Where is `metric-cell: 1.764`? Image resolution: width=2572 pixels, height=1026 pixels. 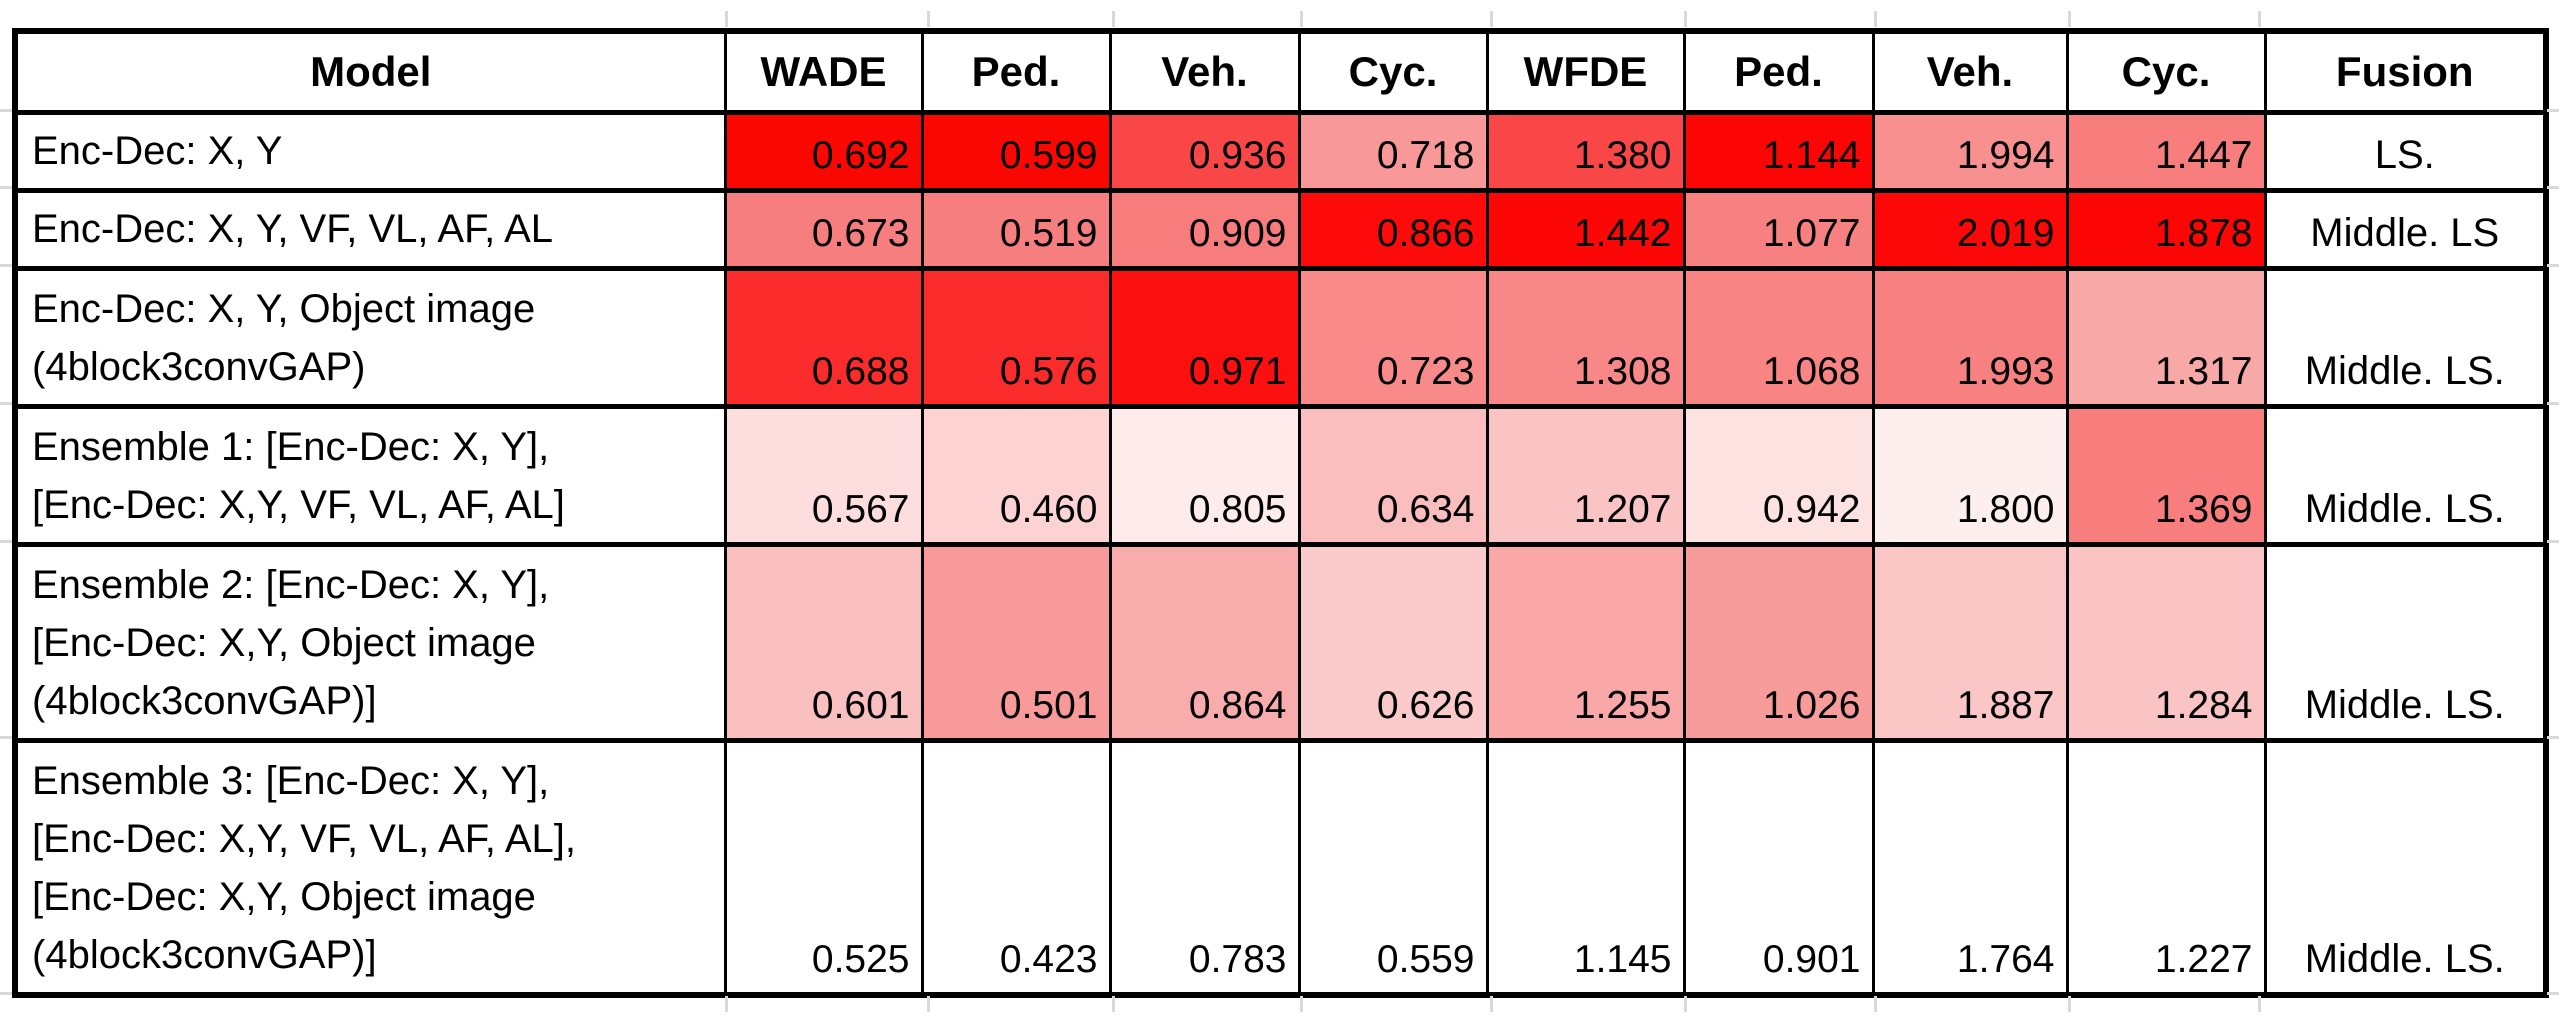 metric-cell: 1.764 is located at coordinates (1970, 867).